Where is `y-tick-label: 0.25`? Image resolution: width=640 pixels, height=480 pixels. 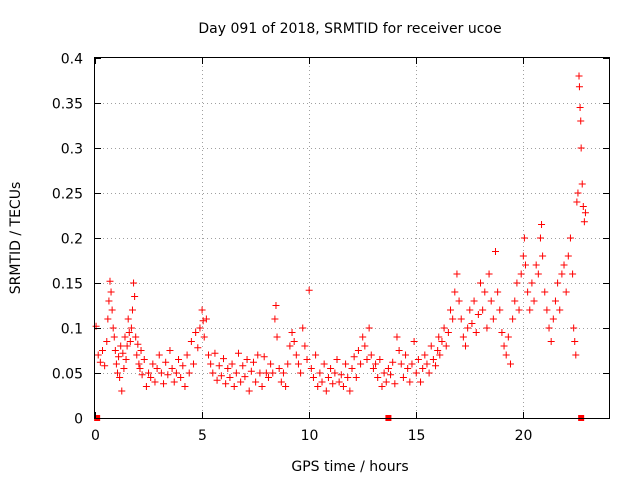 y-tick-label: 0.25 is located at coordinates (67, 195).